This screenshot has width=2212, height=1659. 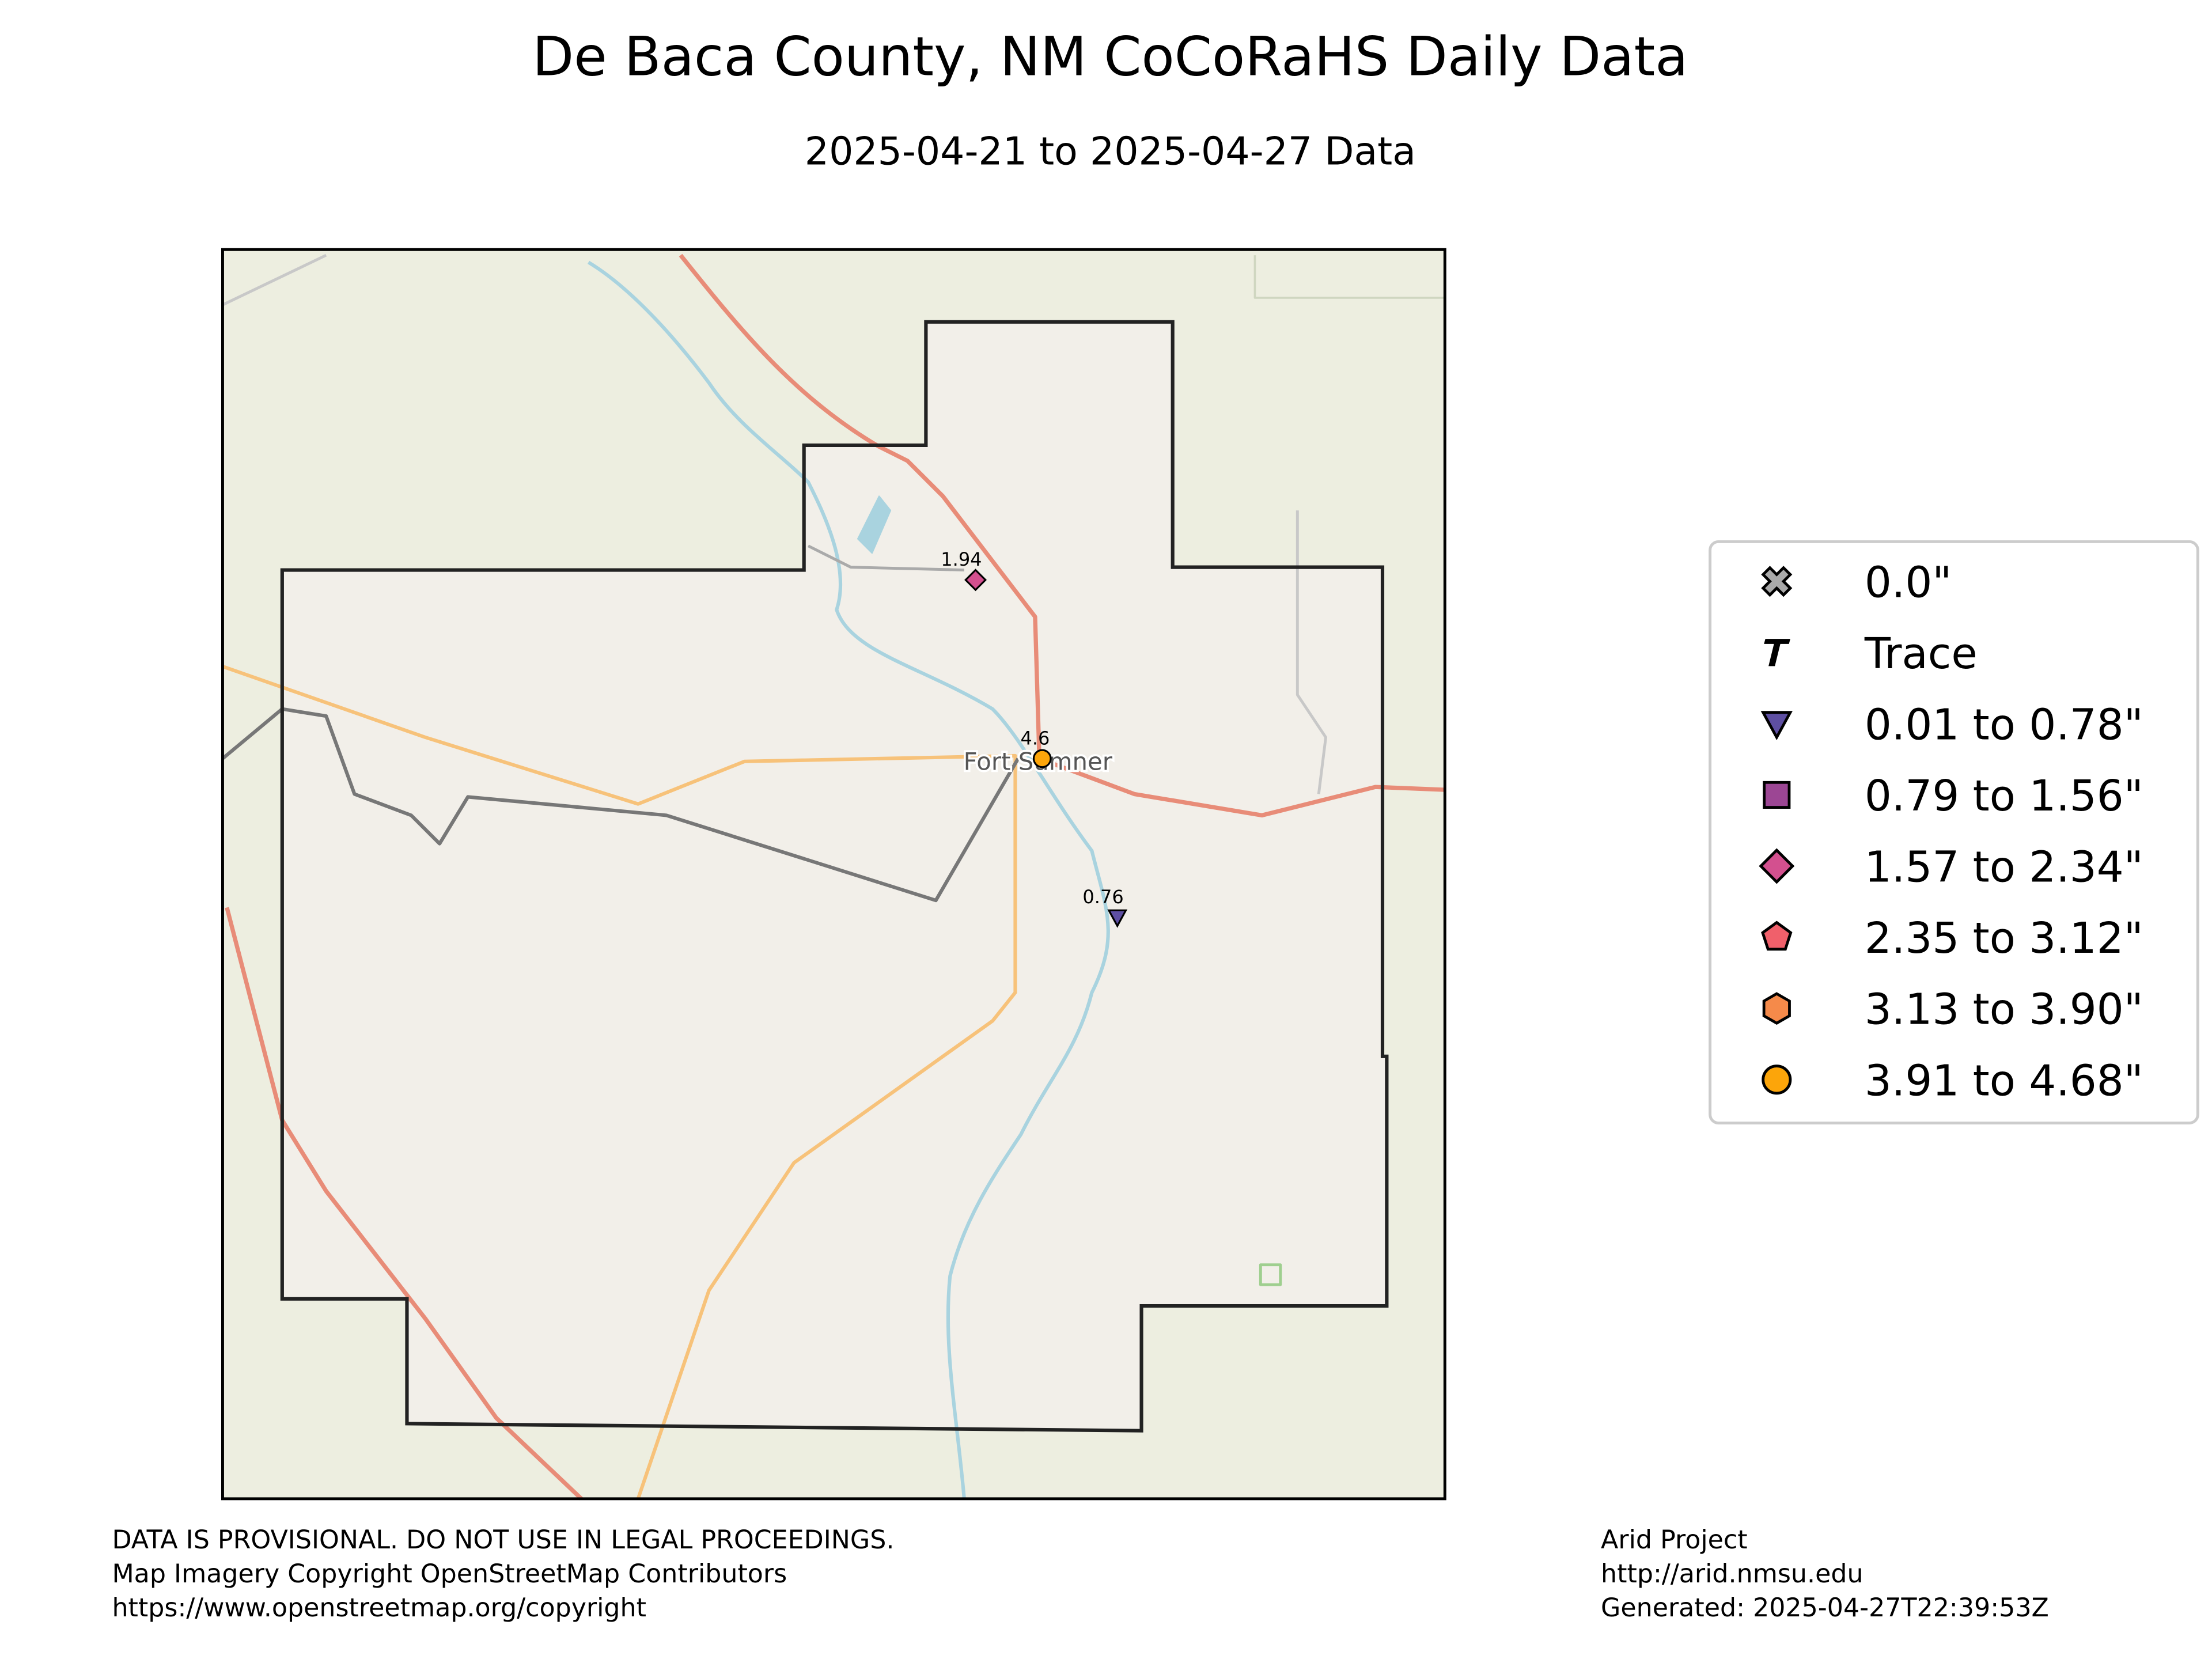 I want to click on legend-label: 2.35 to 3.12", so click(x=2004, y=938).